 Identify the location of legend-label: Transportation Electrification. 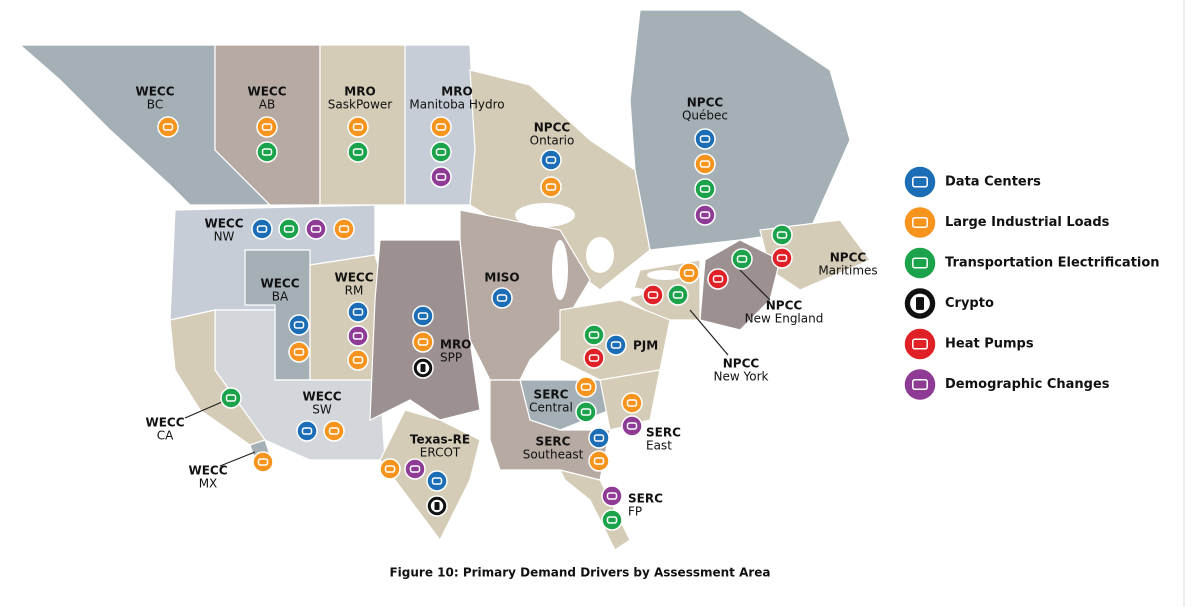
(1052, 263).